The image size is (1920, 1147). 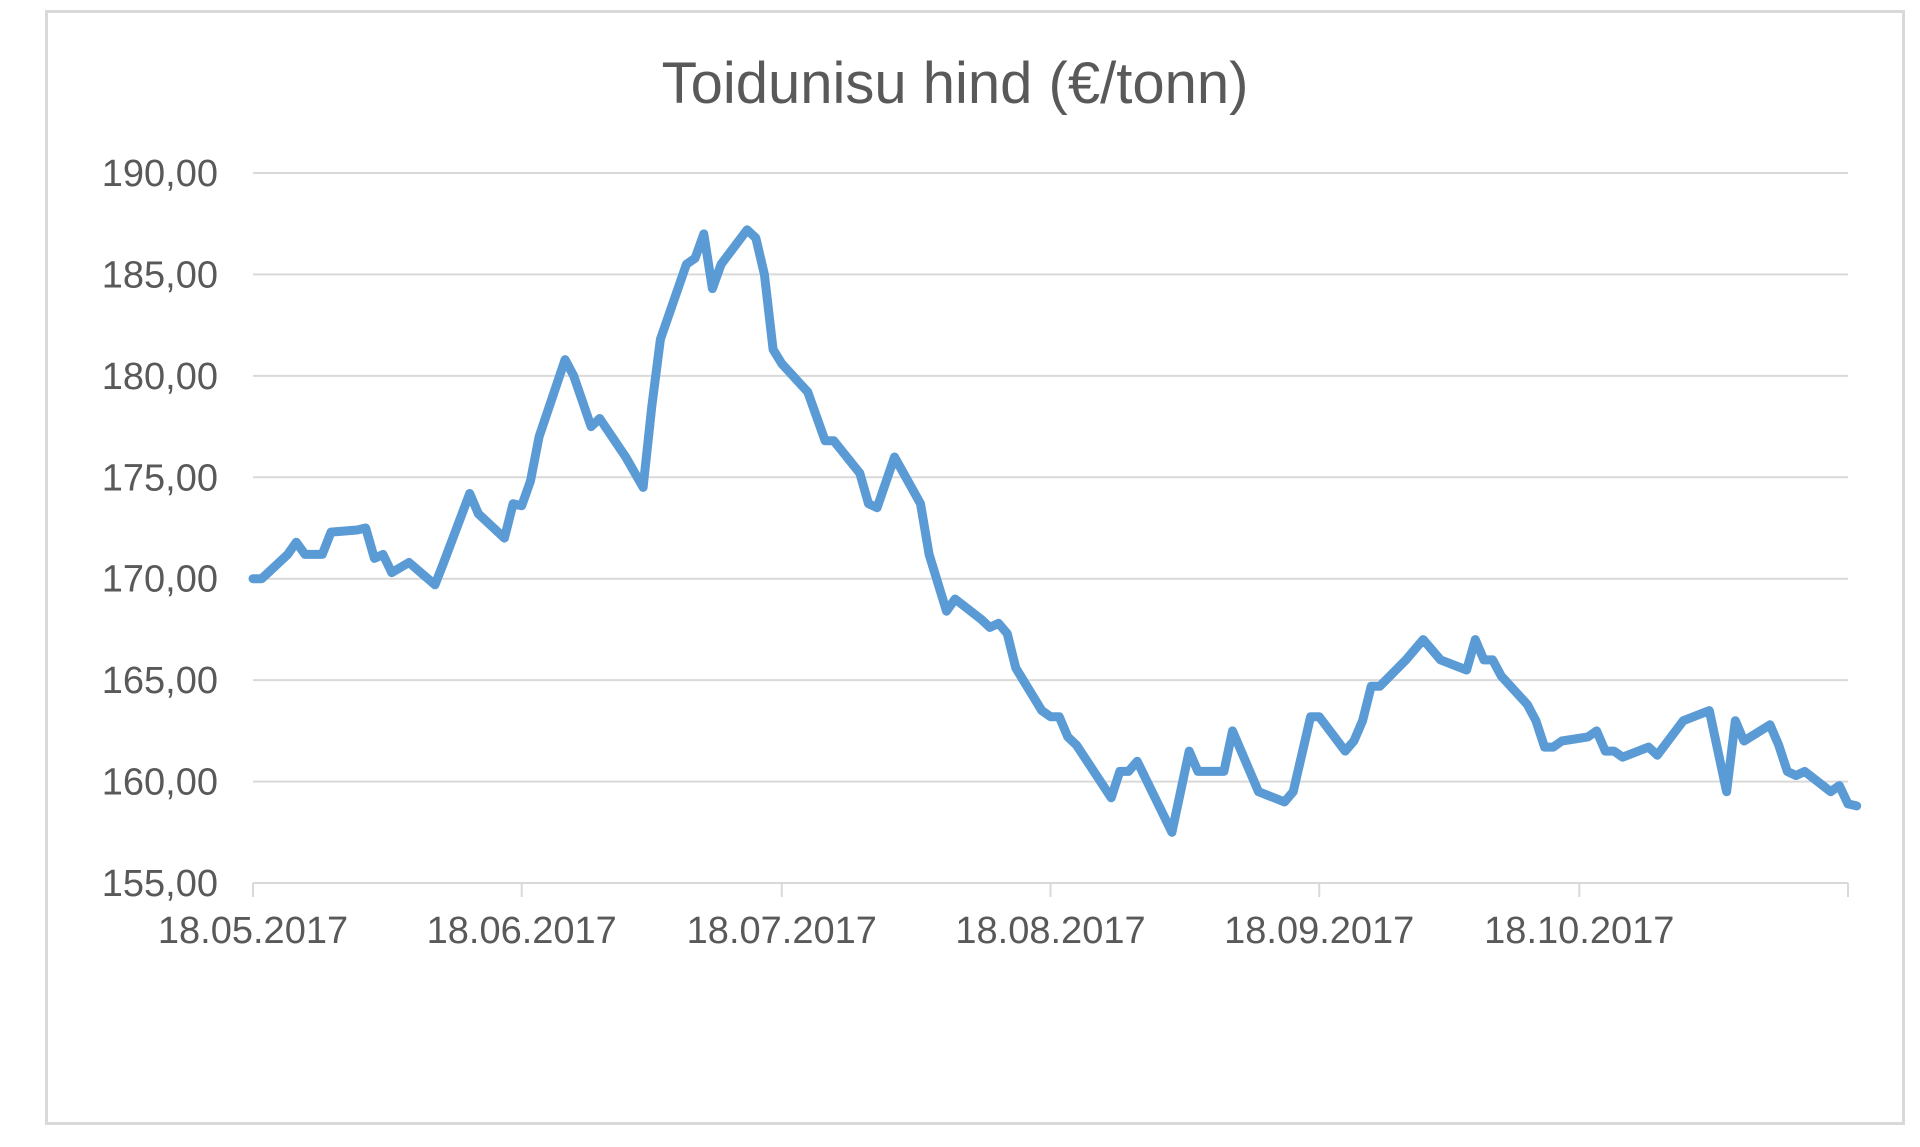 What do you see at coordinates (1050, 931) in the screenshot?
I see `x-tick-label: 18.08.2017` at bounding box center [1050, 931].